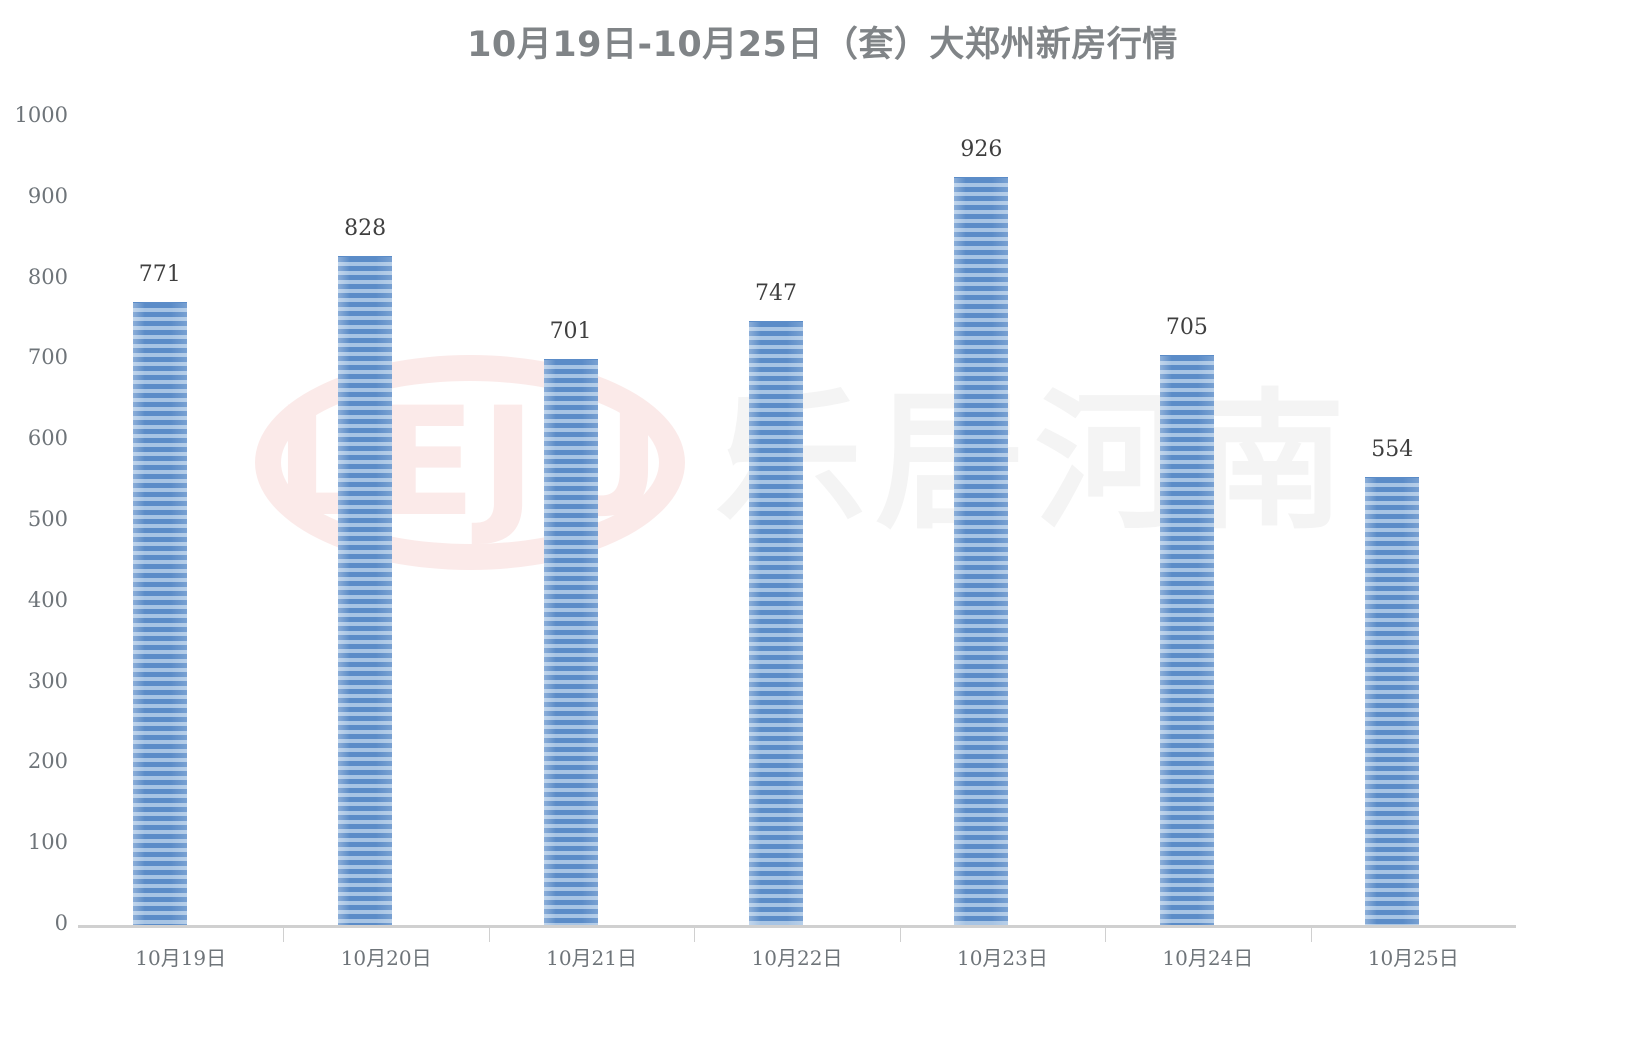 This screenshot has width=1645, height=1064. I want to click on bar-value-label: 554, so click(1392, 450).